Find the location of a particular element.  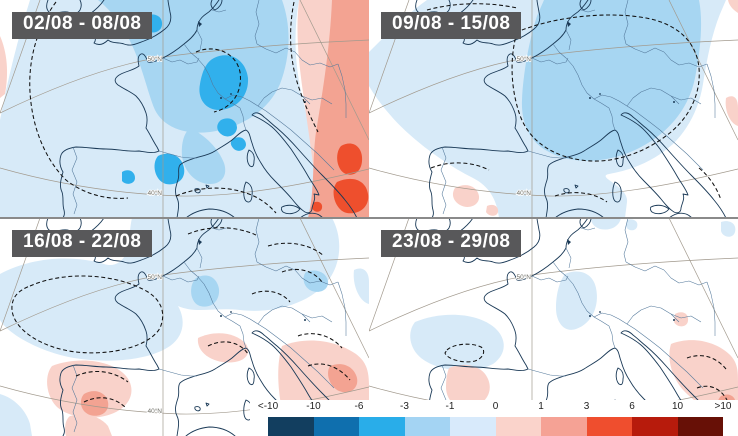

colorbar-segments is located at coordinates (495, 426).